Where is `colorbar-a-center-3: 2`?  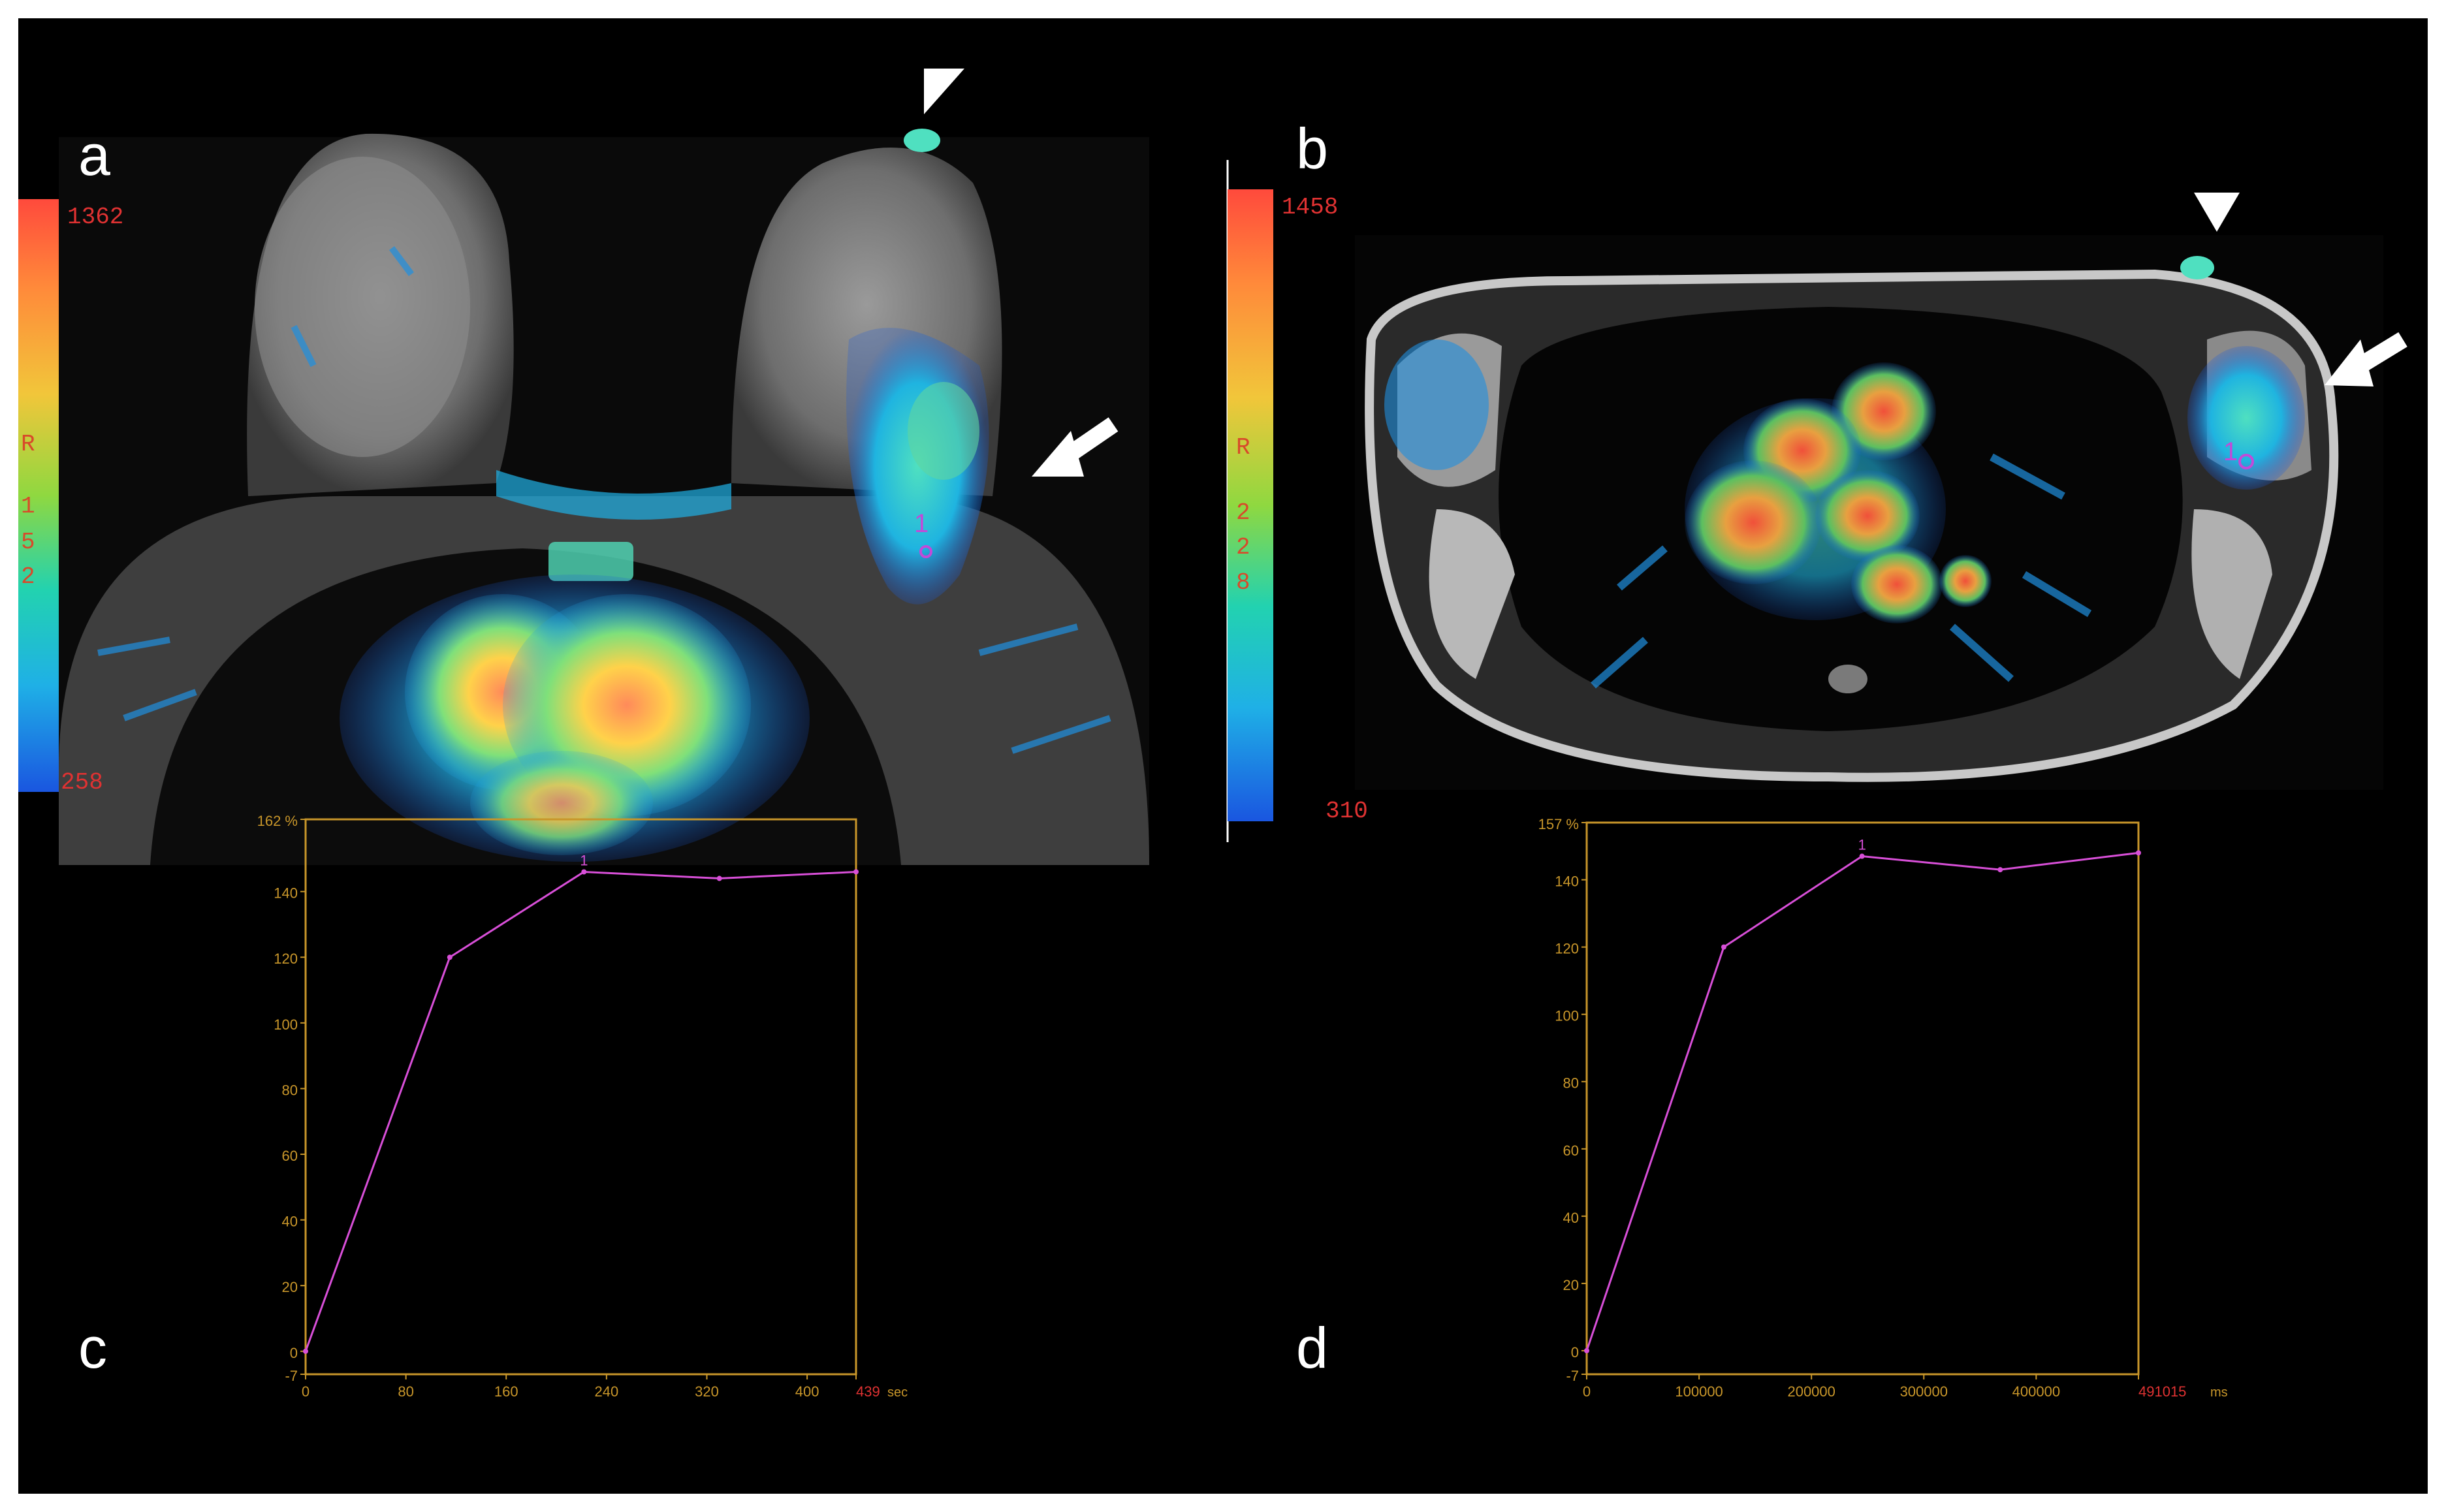
colorbar-a-center-3: 2 is located at coordinates (28, 576).